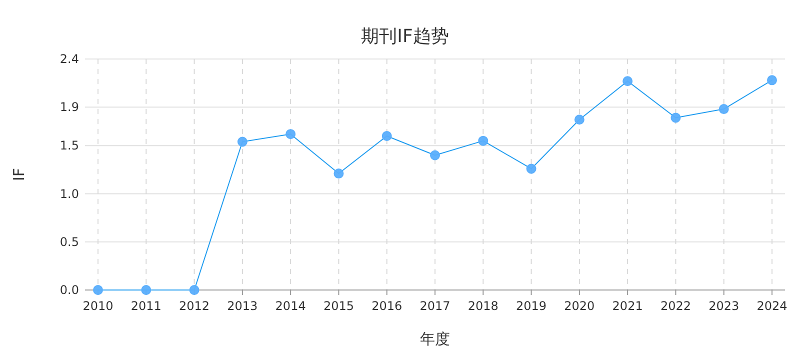  I want to click on xtick: 2011, so click(146, 306).